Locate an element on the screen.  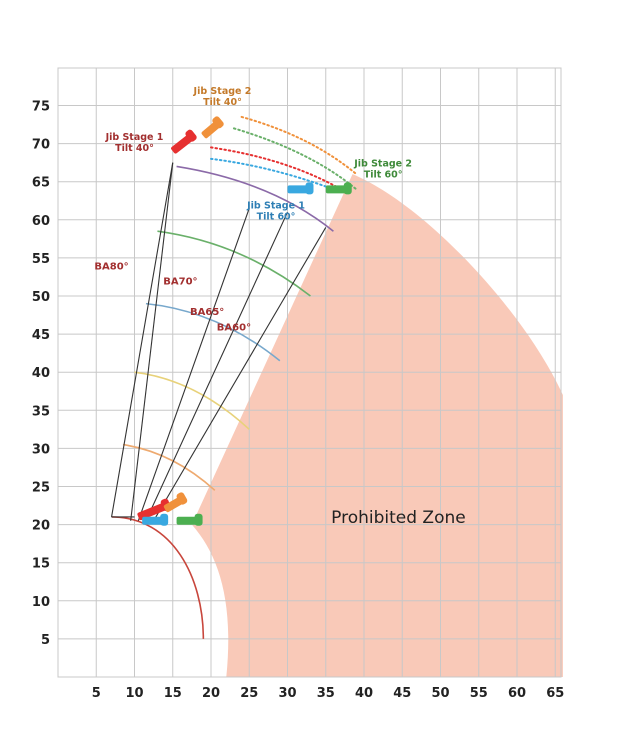
jib-bottom-orange is located at coordinates (175, 502).